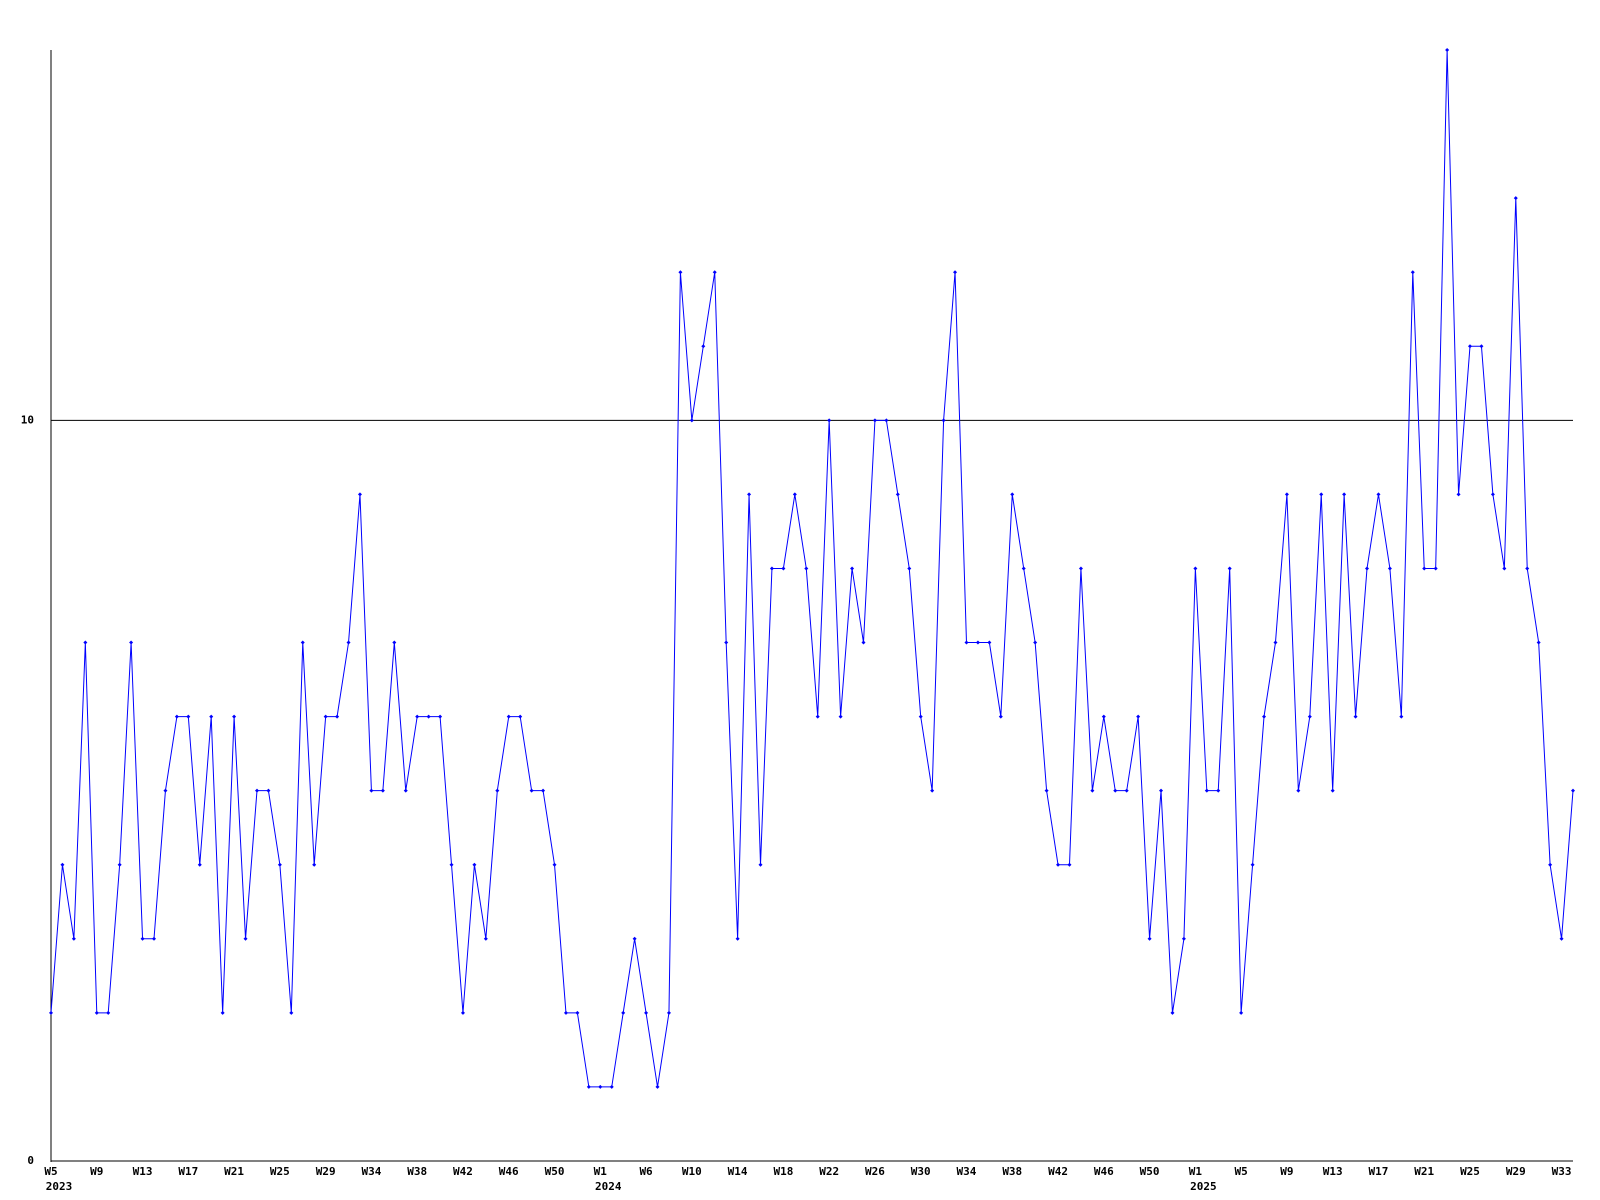 The width and height of the screenshot is (1600, 1200). I want to click on y-tick-label: 0, so click(30, 1160).